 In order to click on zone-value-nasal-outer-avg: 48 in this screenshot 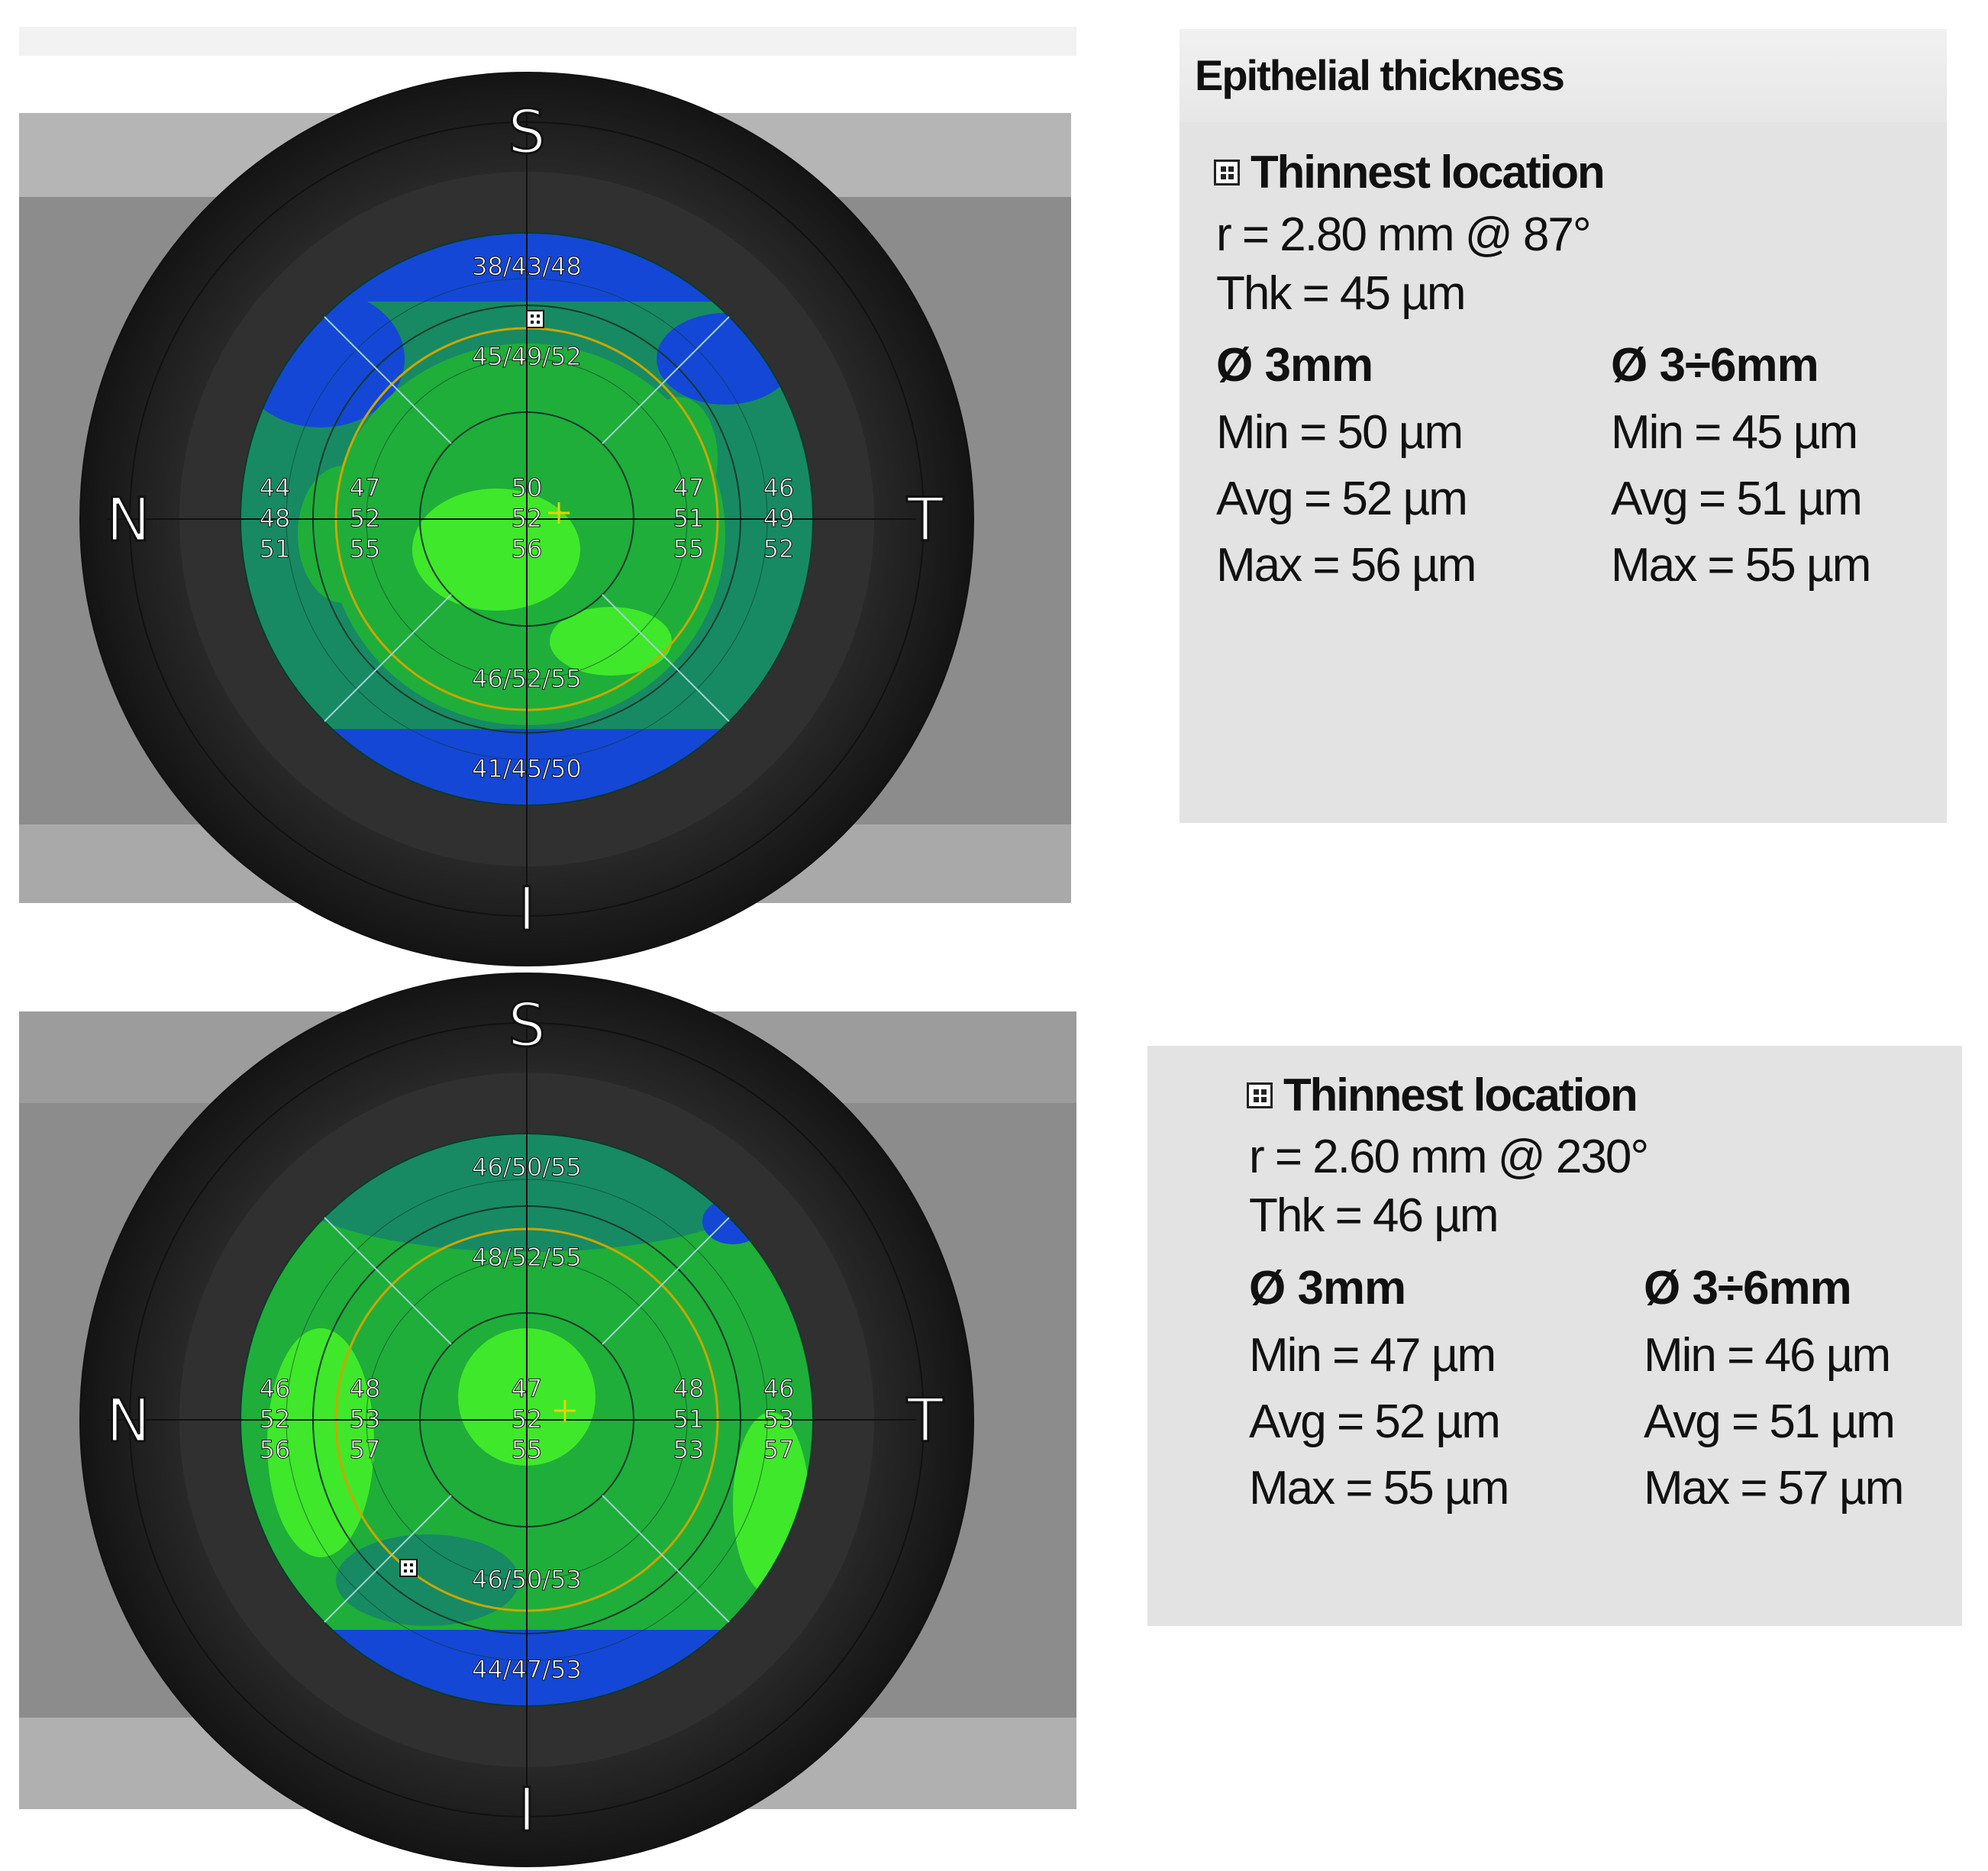, I will do `click(275, 518)`.